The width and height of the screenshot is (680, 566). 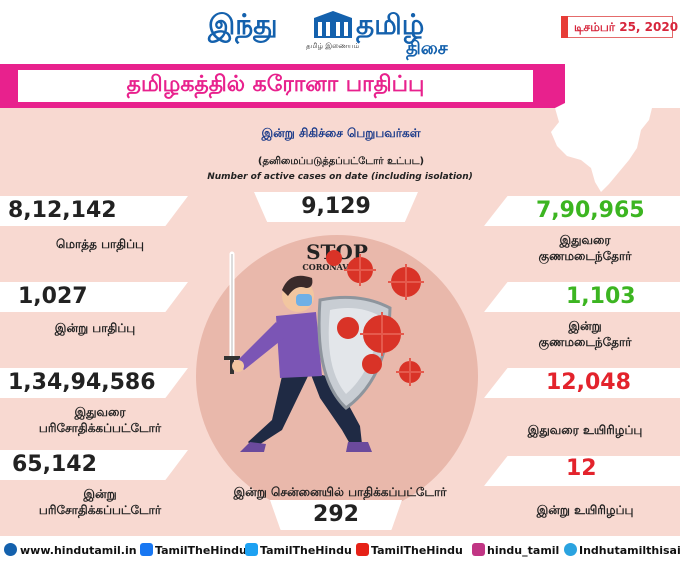 What do you see at coordinates (95, 328) in the screenshot?
I see `today-cases-label: இன்று பாதிப்பு` at bounding box center [95, 328].